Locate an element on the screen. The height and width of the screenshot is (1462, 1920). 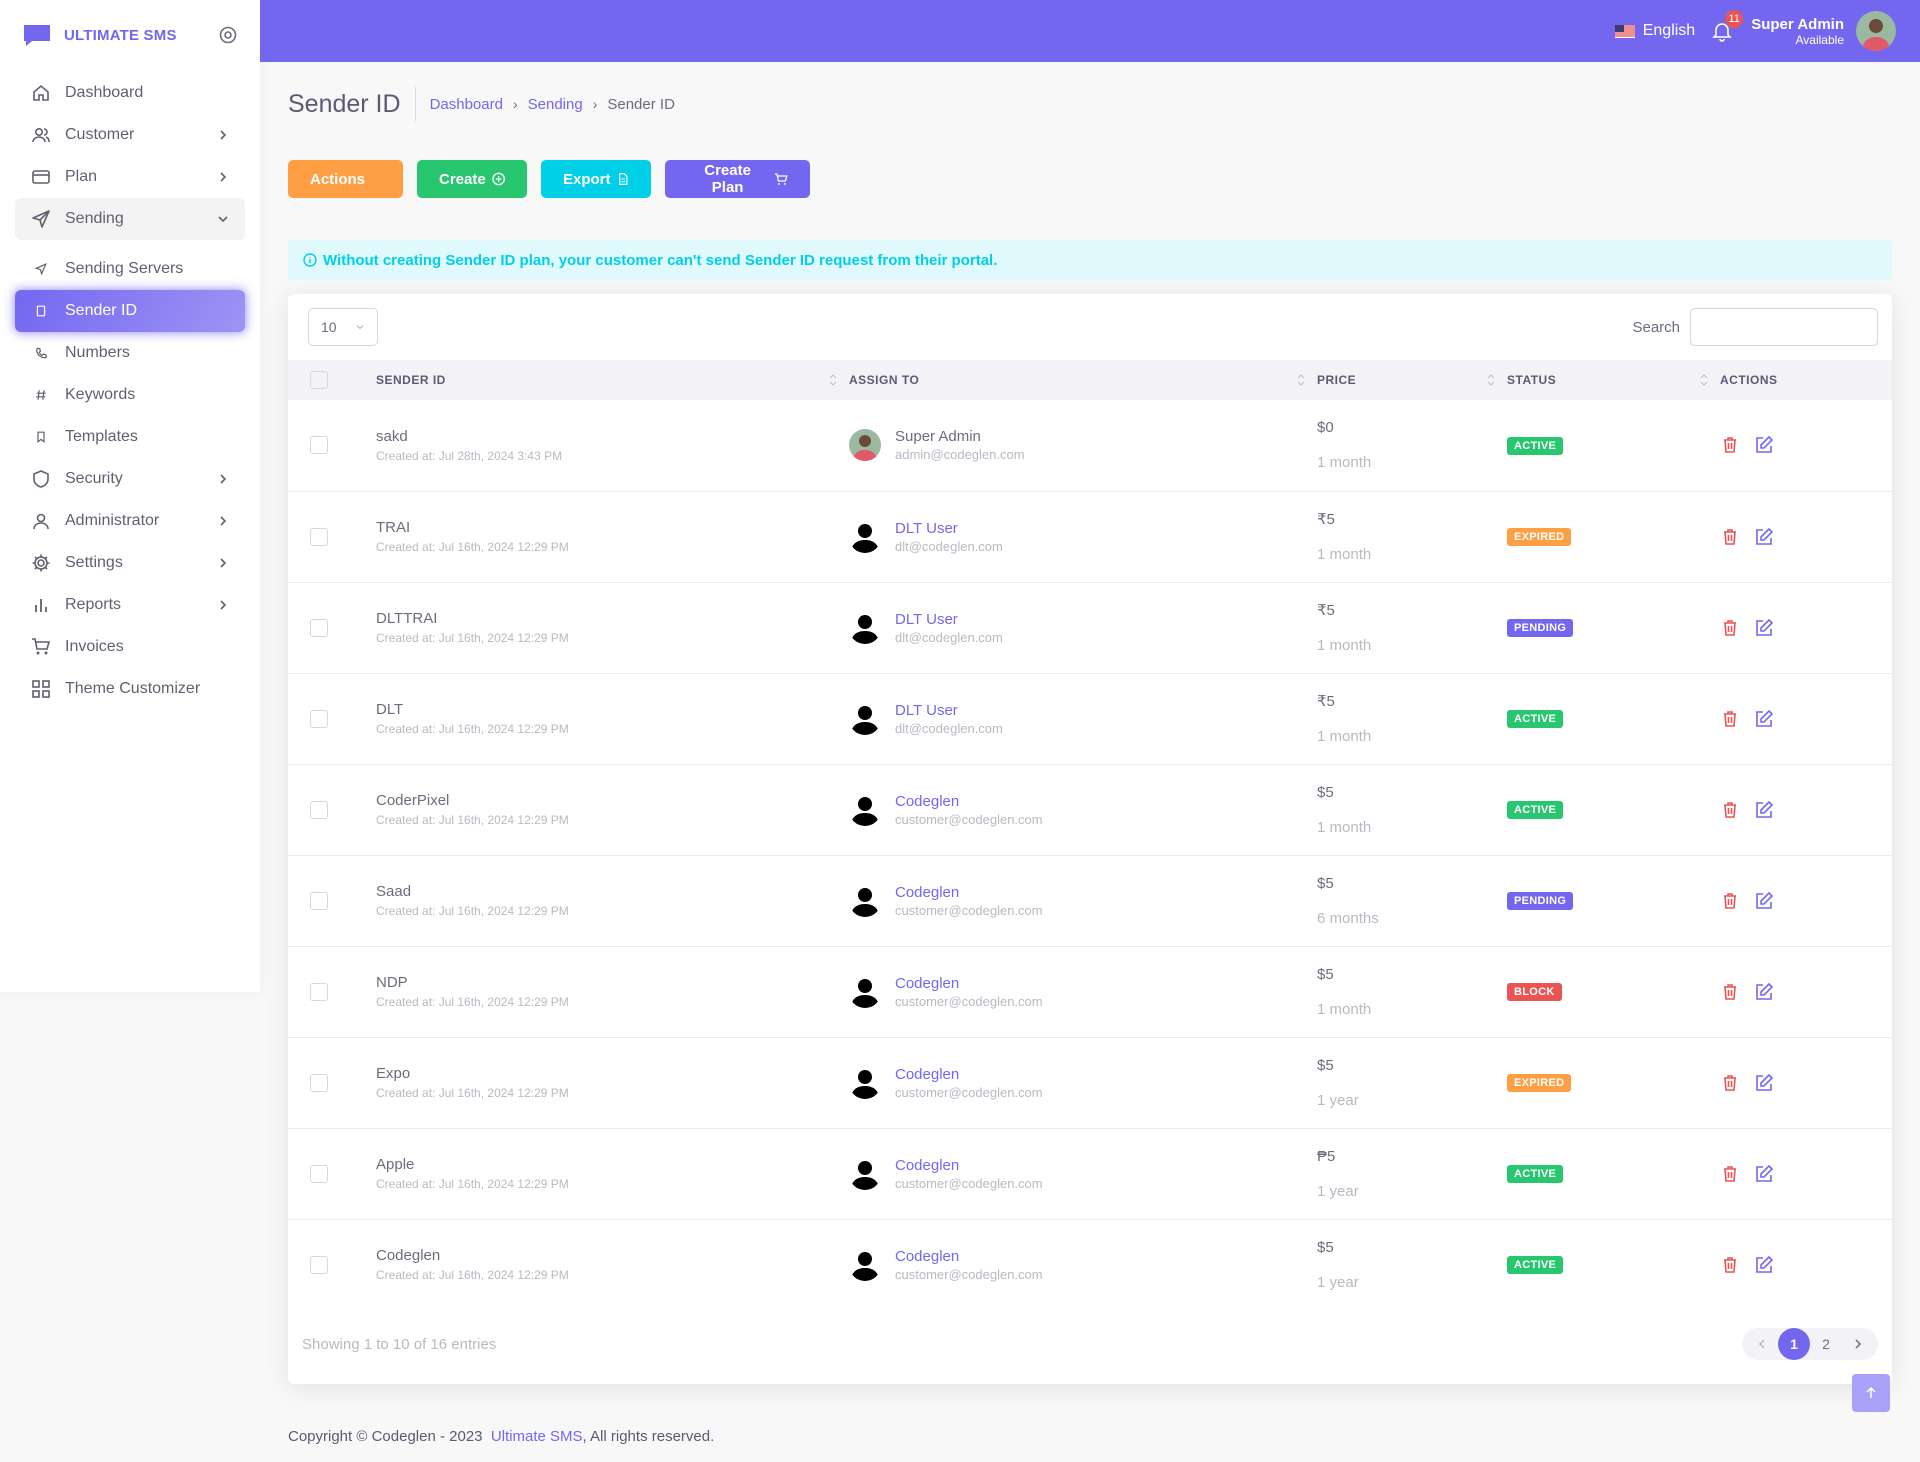
sidebar-item-security: Security is located at coordinates (130, 479).